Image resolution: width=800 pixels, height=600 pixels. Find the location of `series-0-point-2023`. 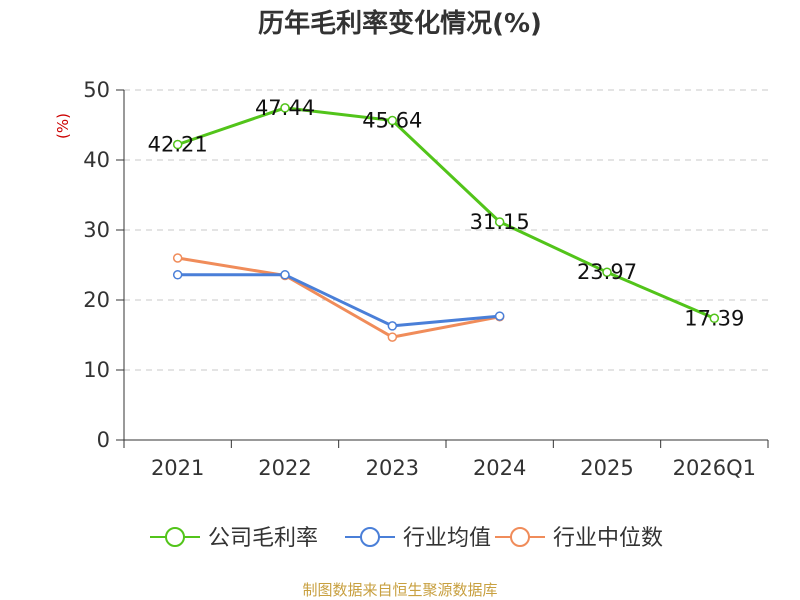

series-0-point-2023 is located at coordinates (392, 120).